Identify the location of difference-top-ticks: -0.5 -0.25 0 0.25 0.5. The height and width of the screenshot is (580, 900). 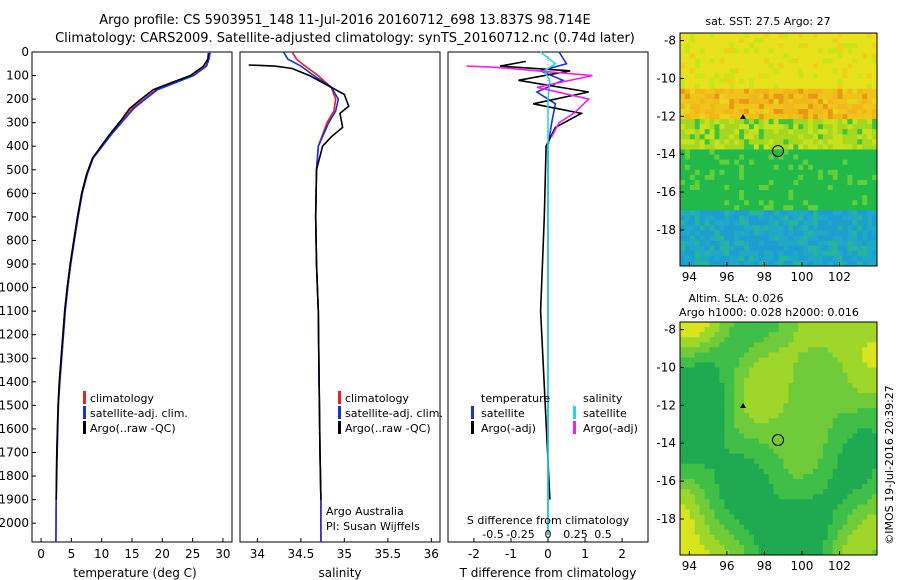
(546, 534).